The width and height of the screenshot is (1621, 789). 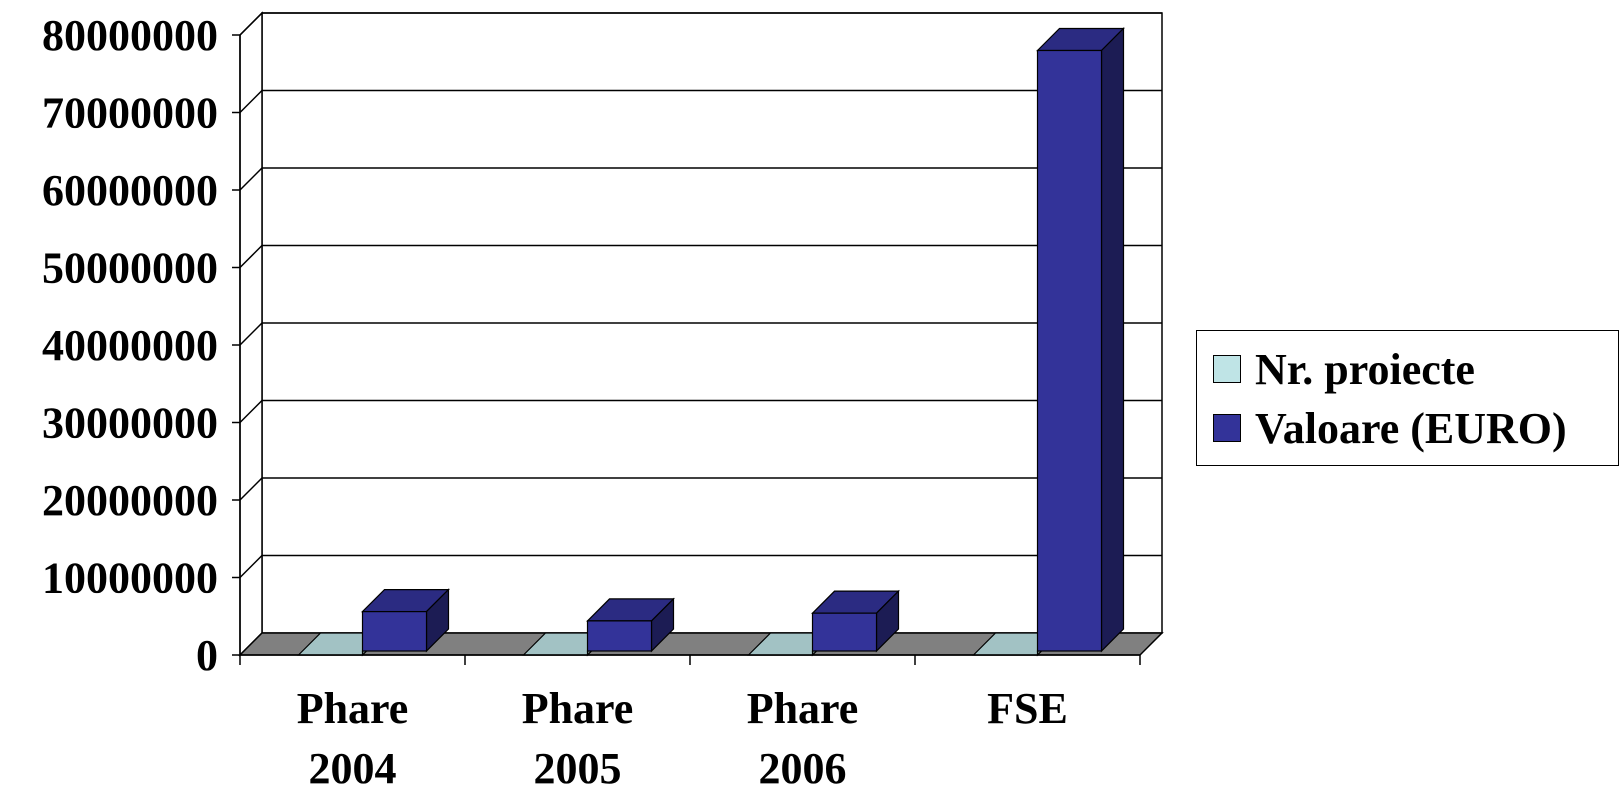 I want to click on bar-side, so click(x=1112, y=340).